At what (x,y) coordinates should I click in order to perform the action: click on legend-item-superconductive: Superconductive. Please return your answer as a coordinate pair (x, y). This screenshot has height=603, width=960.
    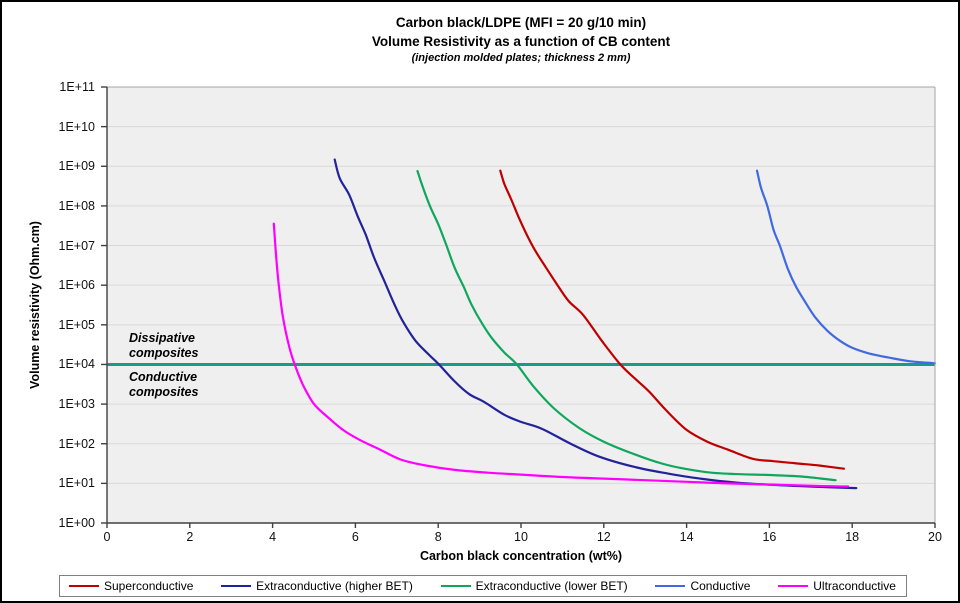
    Looking at the image, I should click on (131, 586).